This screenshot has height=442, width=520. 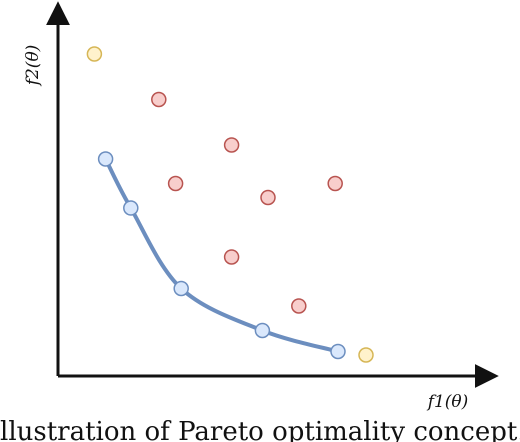 I want to click on x-axis-label: f1(θ), so click(x=447, y=402).